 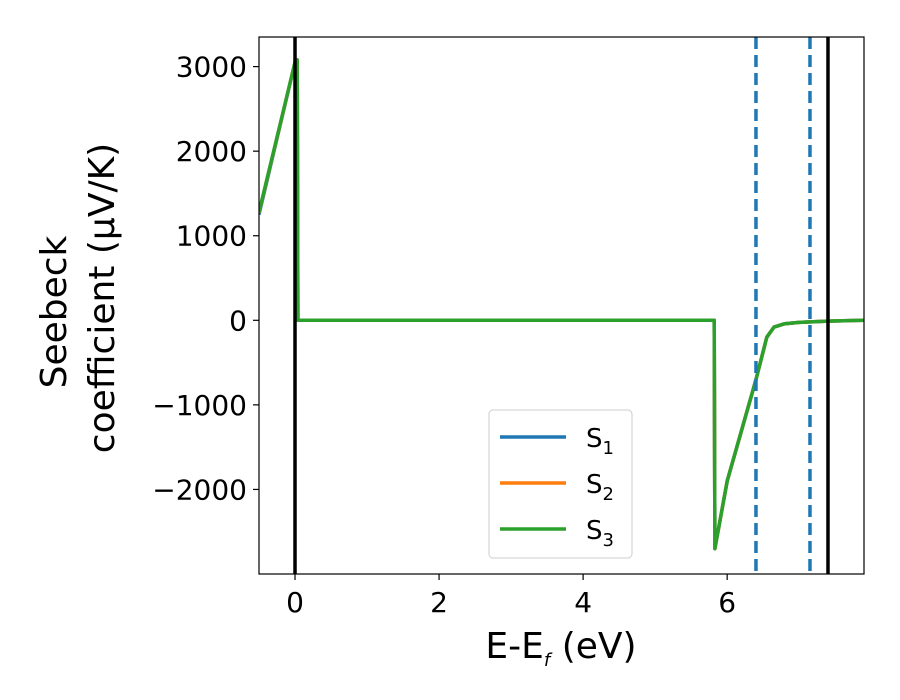 I want to click on y-tick-label: 3000, so click(x=211, y=67).